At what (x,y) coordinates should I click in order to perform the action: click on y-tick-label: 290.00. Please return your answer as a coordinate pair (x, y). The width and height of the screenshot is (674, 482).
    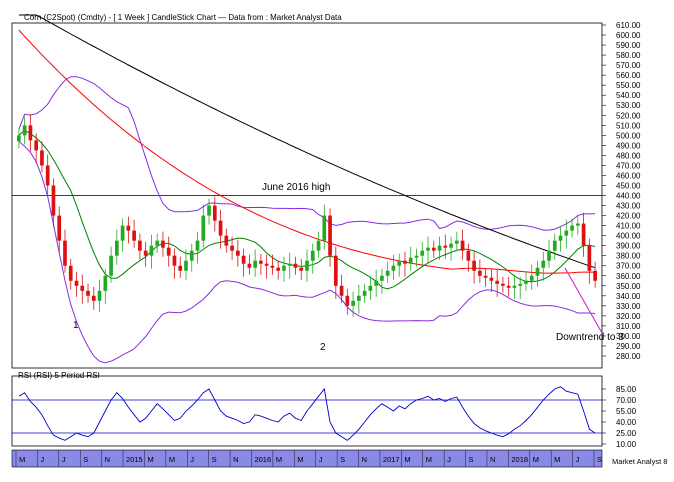
    Looking at the image, I should click on (628, 346).